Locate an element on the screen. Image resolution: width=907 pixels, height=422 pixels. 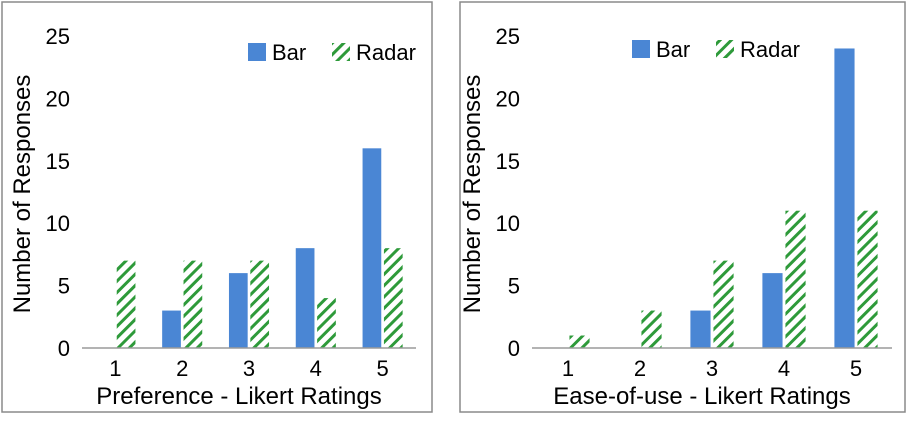
x-axis-title: Preference - Likert Ratings is located at coordinates (238, 396).